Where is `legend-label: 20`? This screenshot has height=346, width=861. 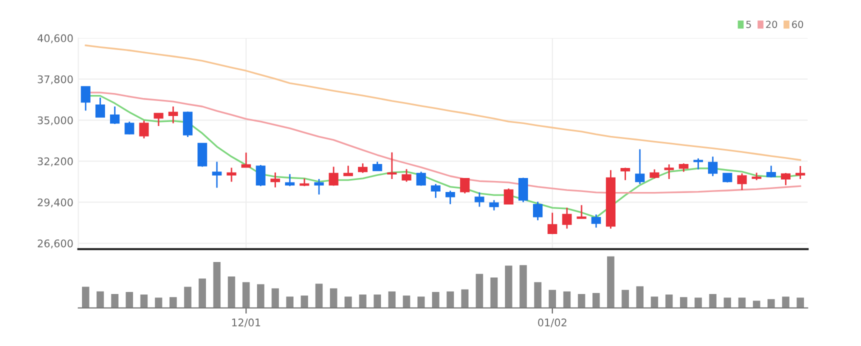
legend-label: 20 is located at coordinates (772, 24).